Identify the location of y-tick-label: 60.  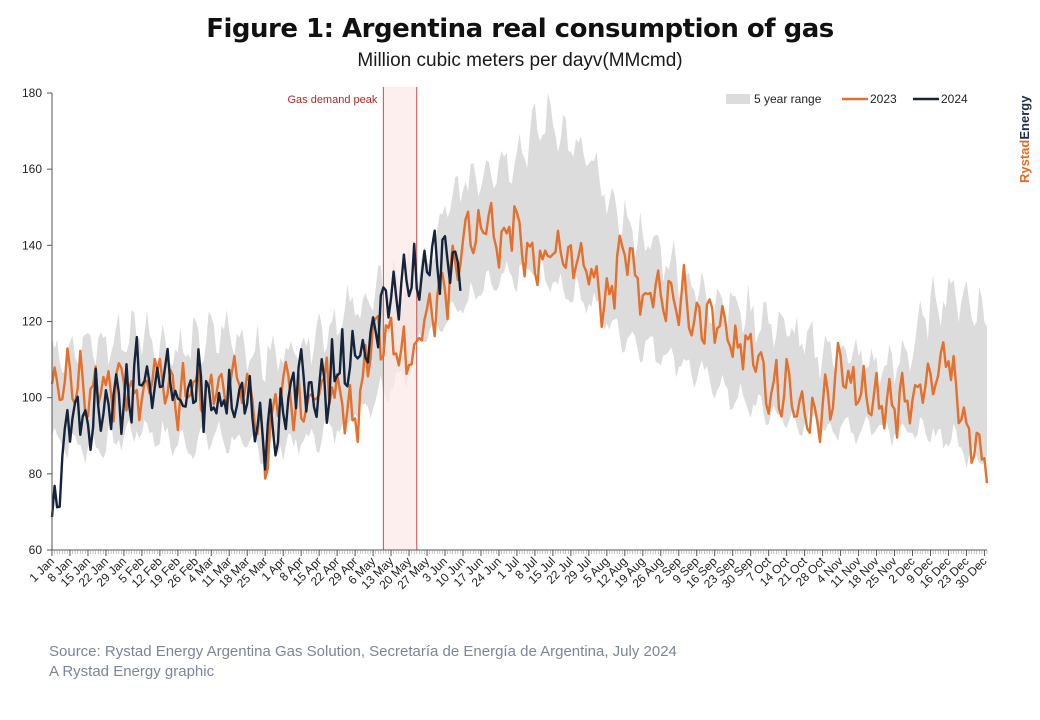
(36, 550).